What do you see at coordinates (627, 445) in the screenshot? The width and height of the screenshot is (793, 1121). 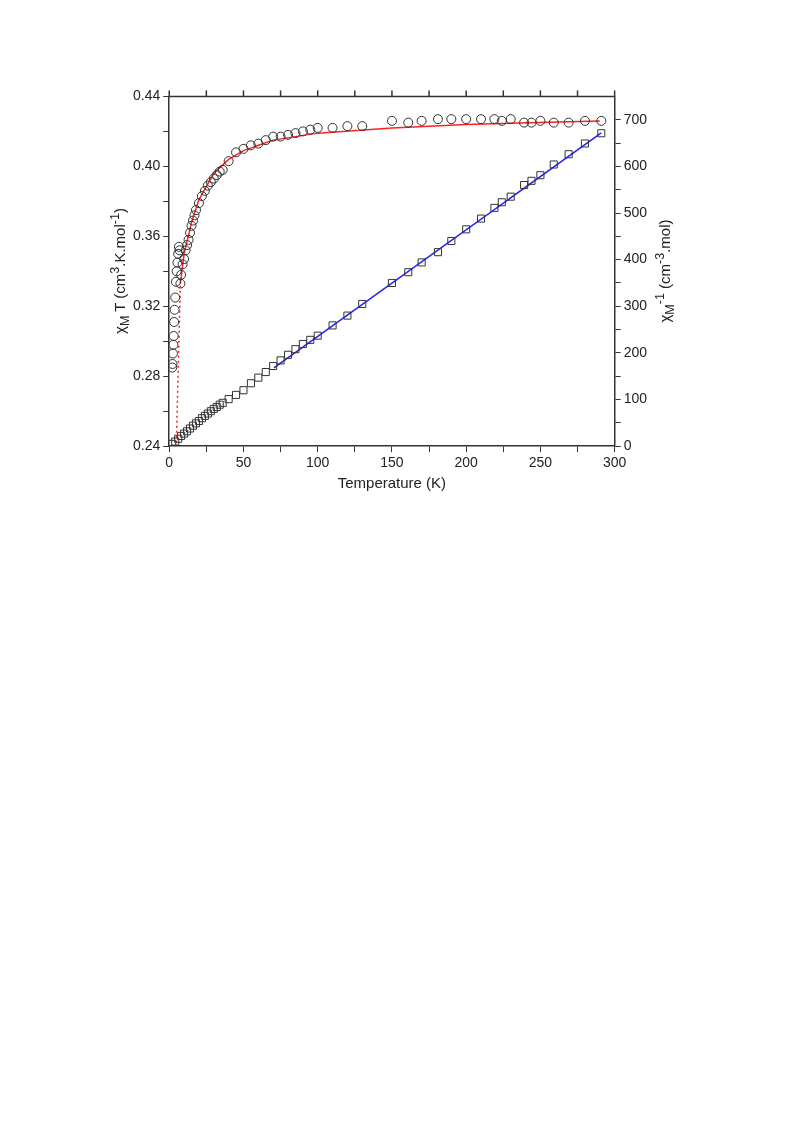 I see `y2-tick-label: 0` at bounding box center [627, 445].